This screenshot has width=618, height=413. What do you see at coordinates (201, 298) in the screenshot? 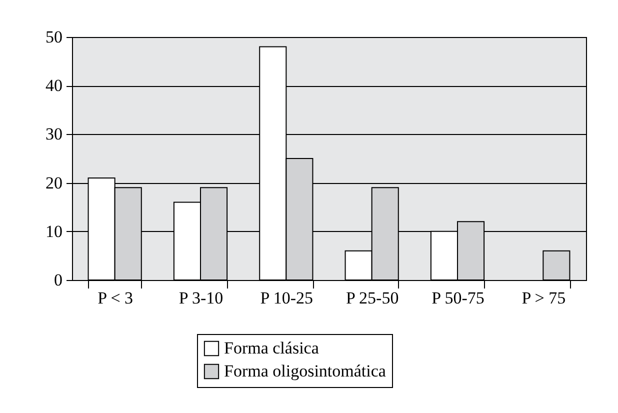
I see `x-tick-label: P 3-10` at bounding box center [201, 298].